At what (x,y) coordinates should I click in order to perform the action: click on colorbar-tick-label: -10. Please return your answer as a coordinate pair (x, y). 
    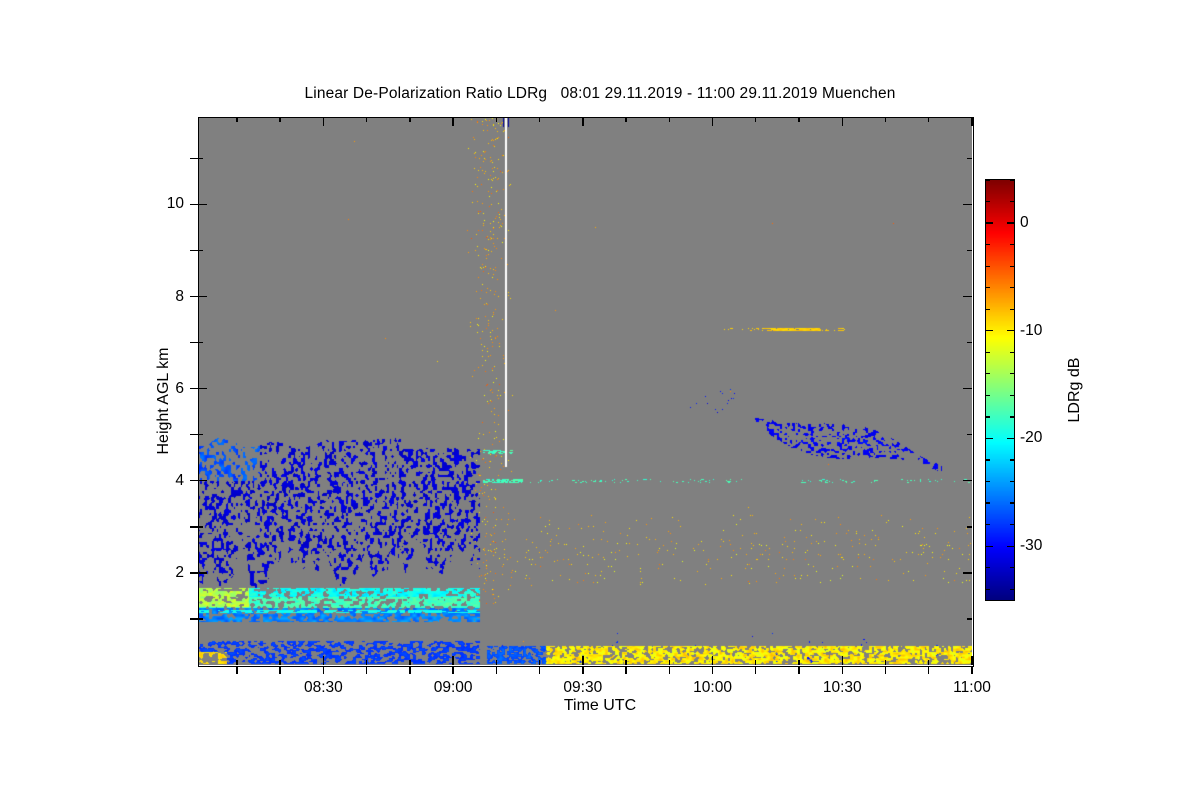
    Looking at the image, I should click on (1031, 330).